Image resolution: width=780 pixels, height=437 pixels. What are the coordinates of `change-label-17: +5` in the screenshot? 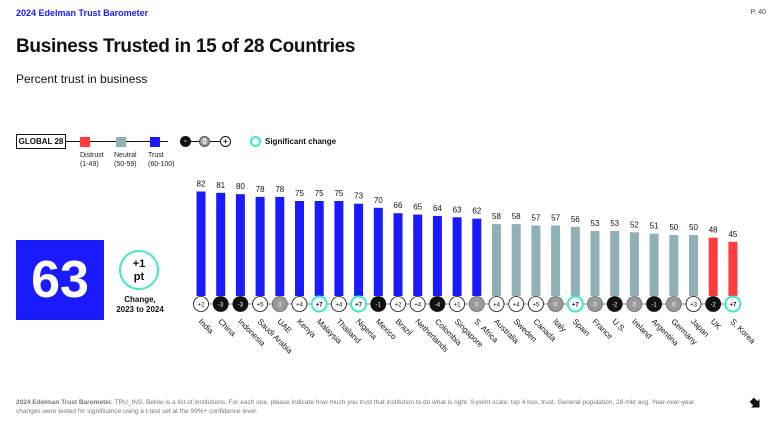 It's located at (536, 306).